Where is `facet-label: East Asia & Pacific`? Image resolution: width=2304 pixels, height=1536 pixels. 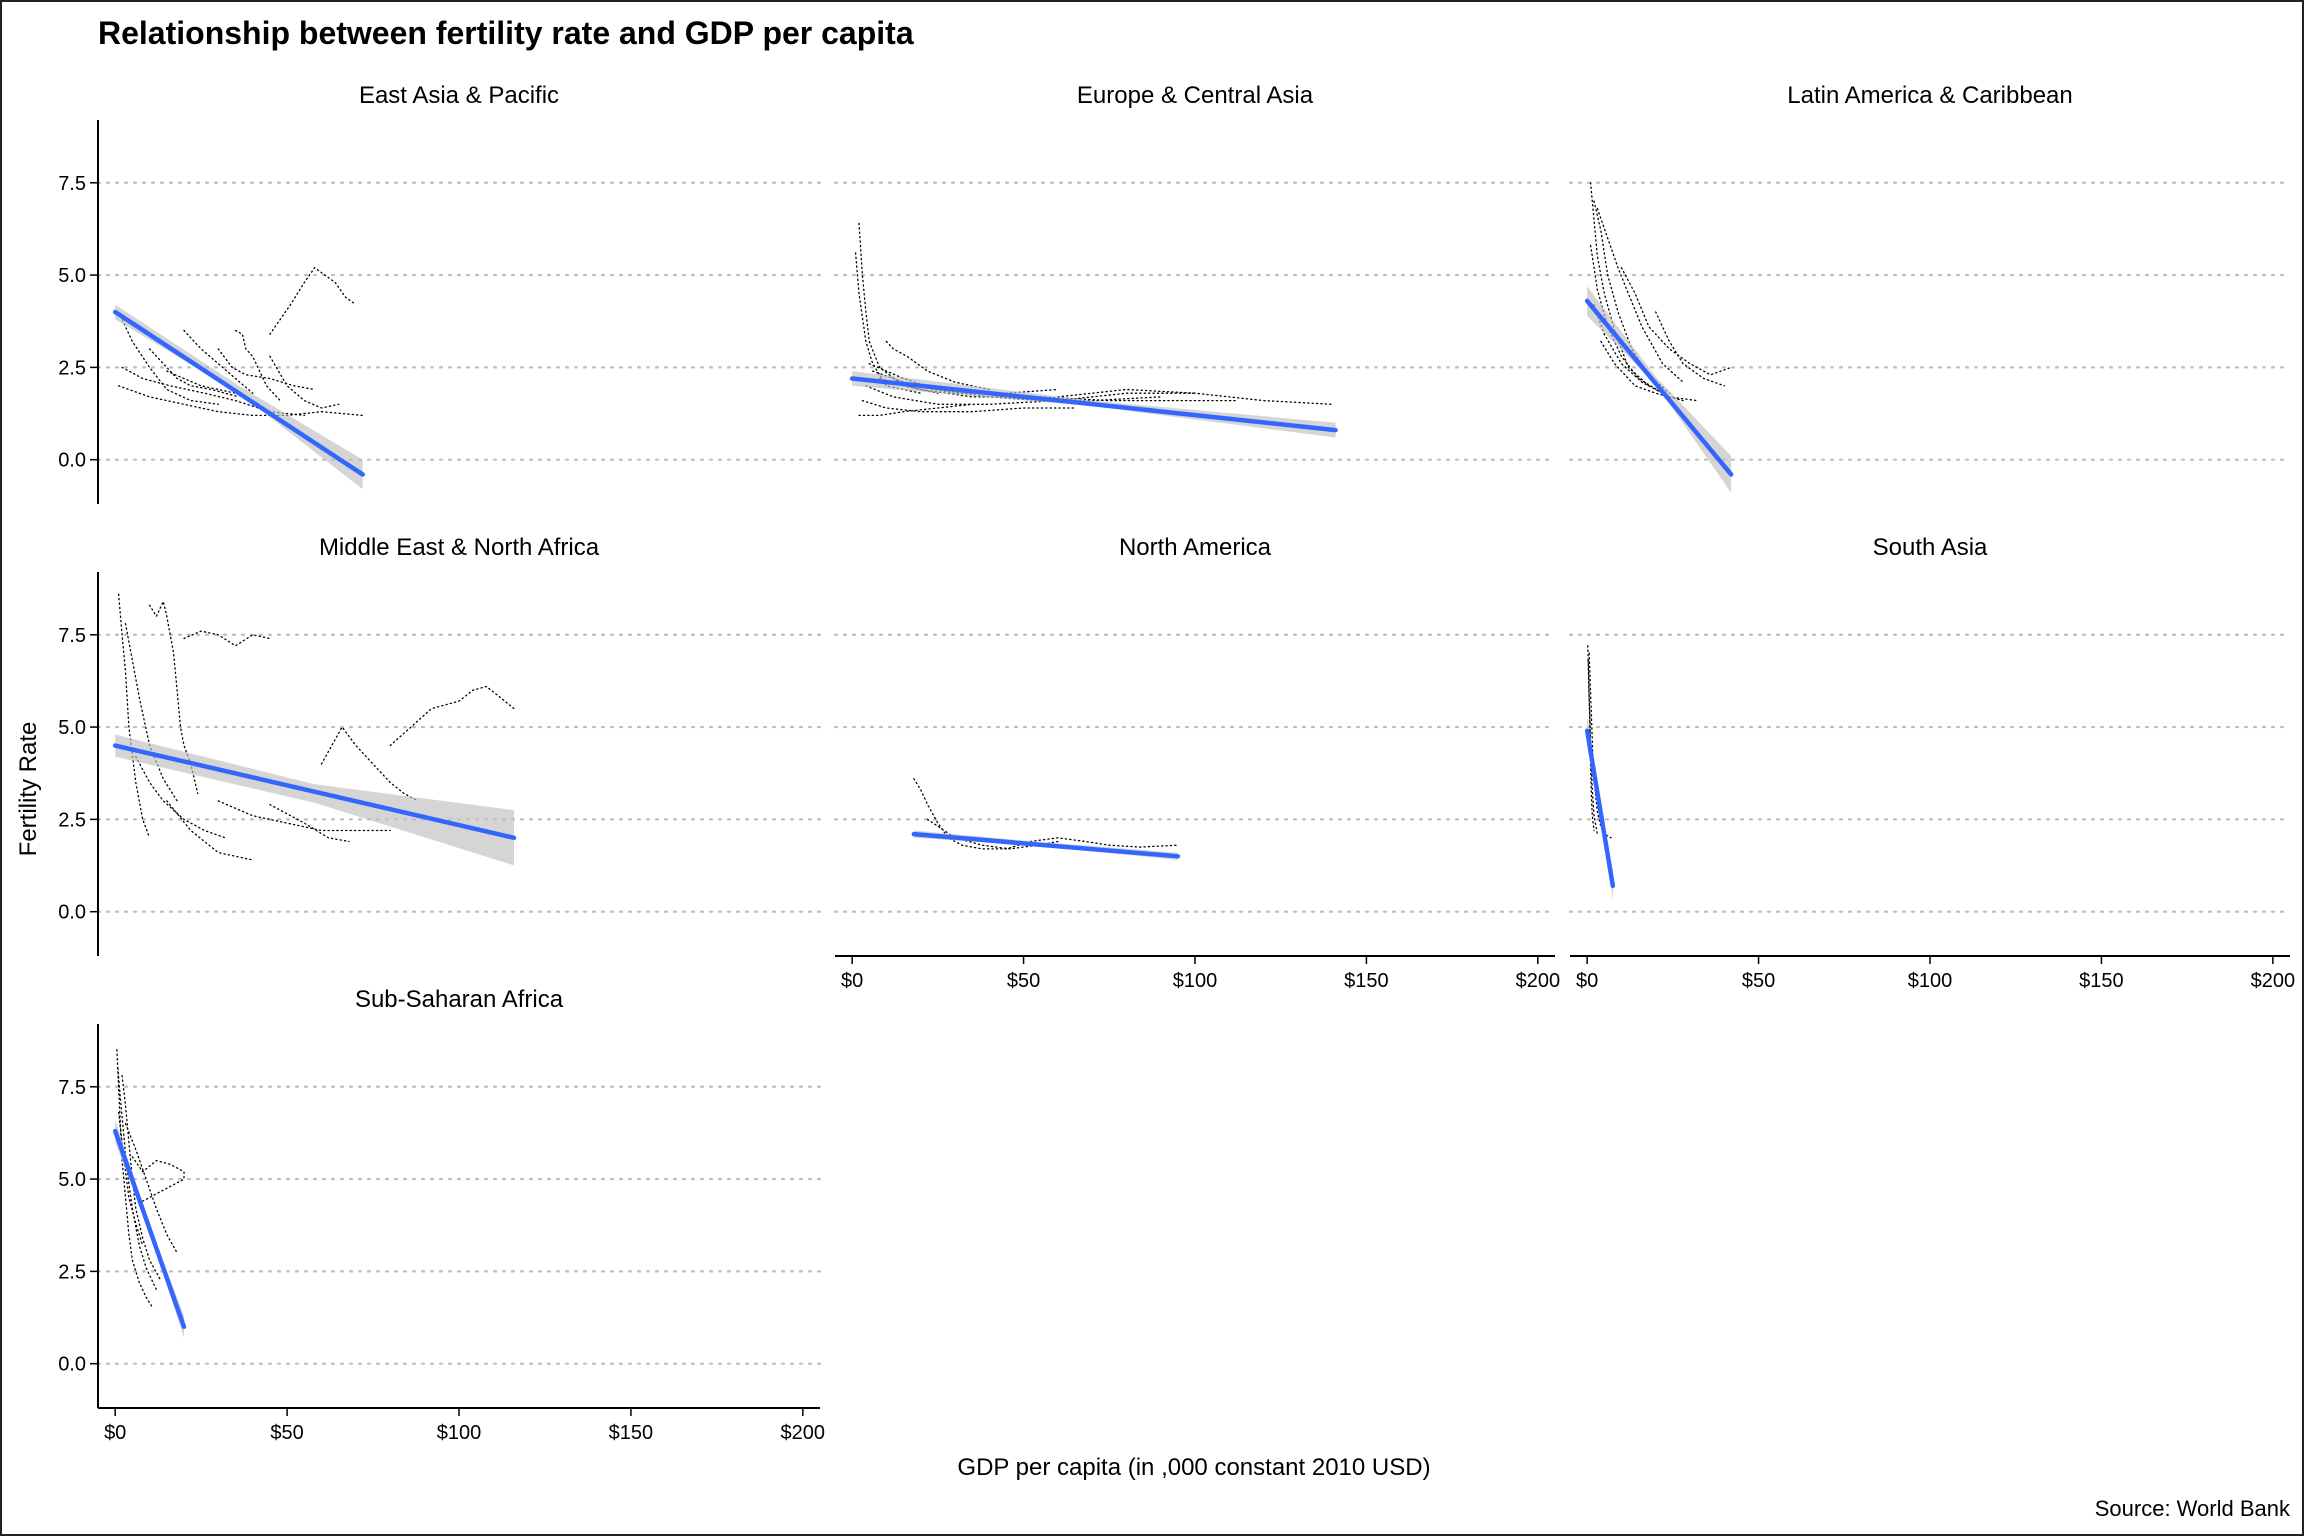
facet-label: East Asia & Pacific is located at coordinates (459, 95).